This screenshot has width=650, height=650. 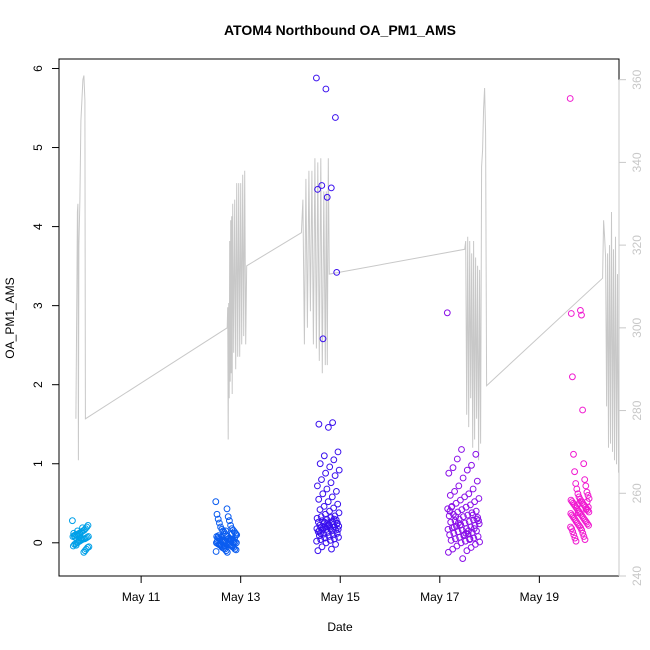 I want to click on y-tick-label: 1, so click(x=38, y=463).